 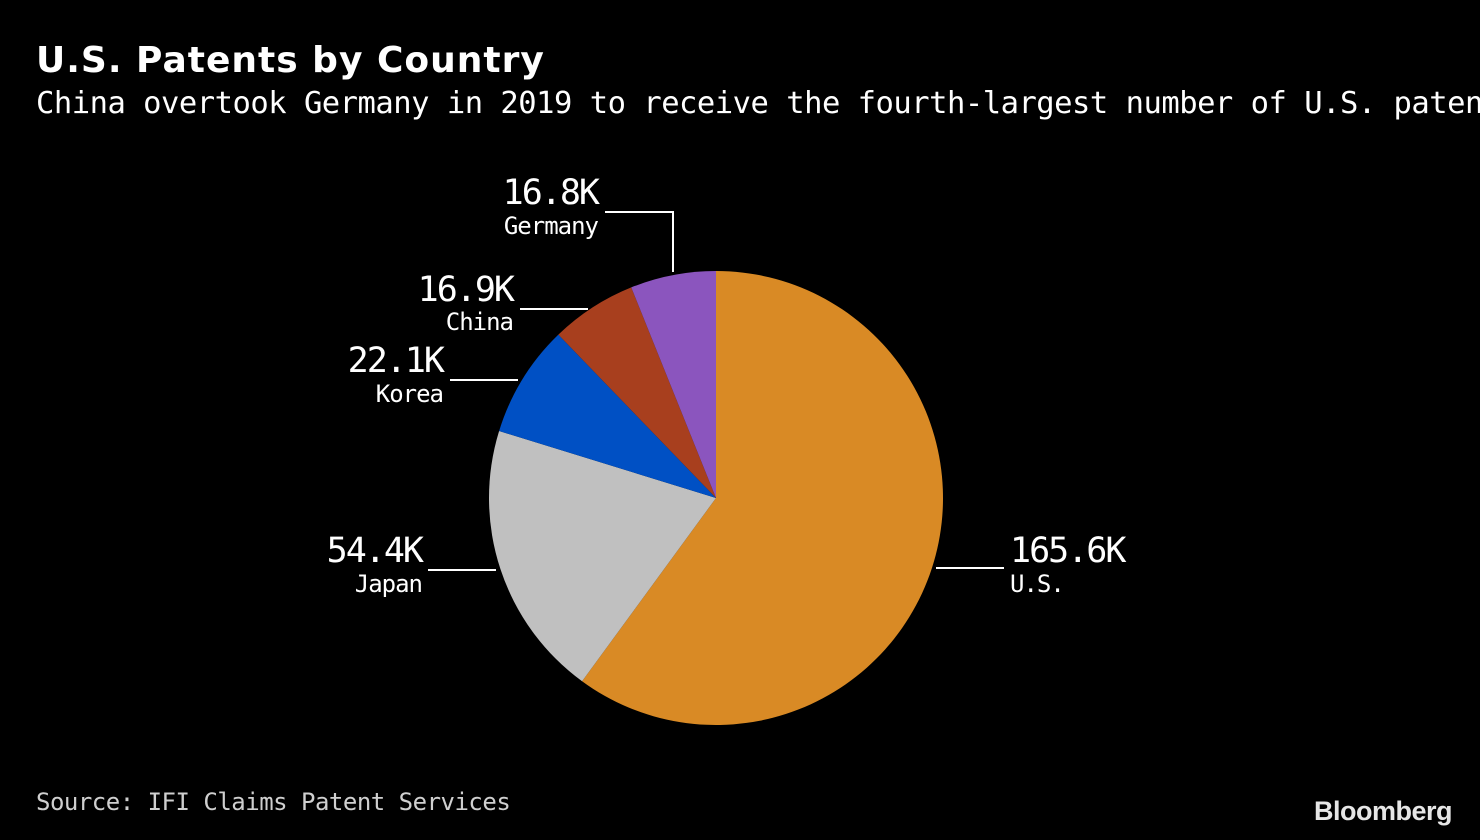 What do you see at coordinates (273, 802) in the screenshot?
I see `source-note: Source: IFI Claims Patent Services` at bounding box center [273, 802].